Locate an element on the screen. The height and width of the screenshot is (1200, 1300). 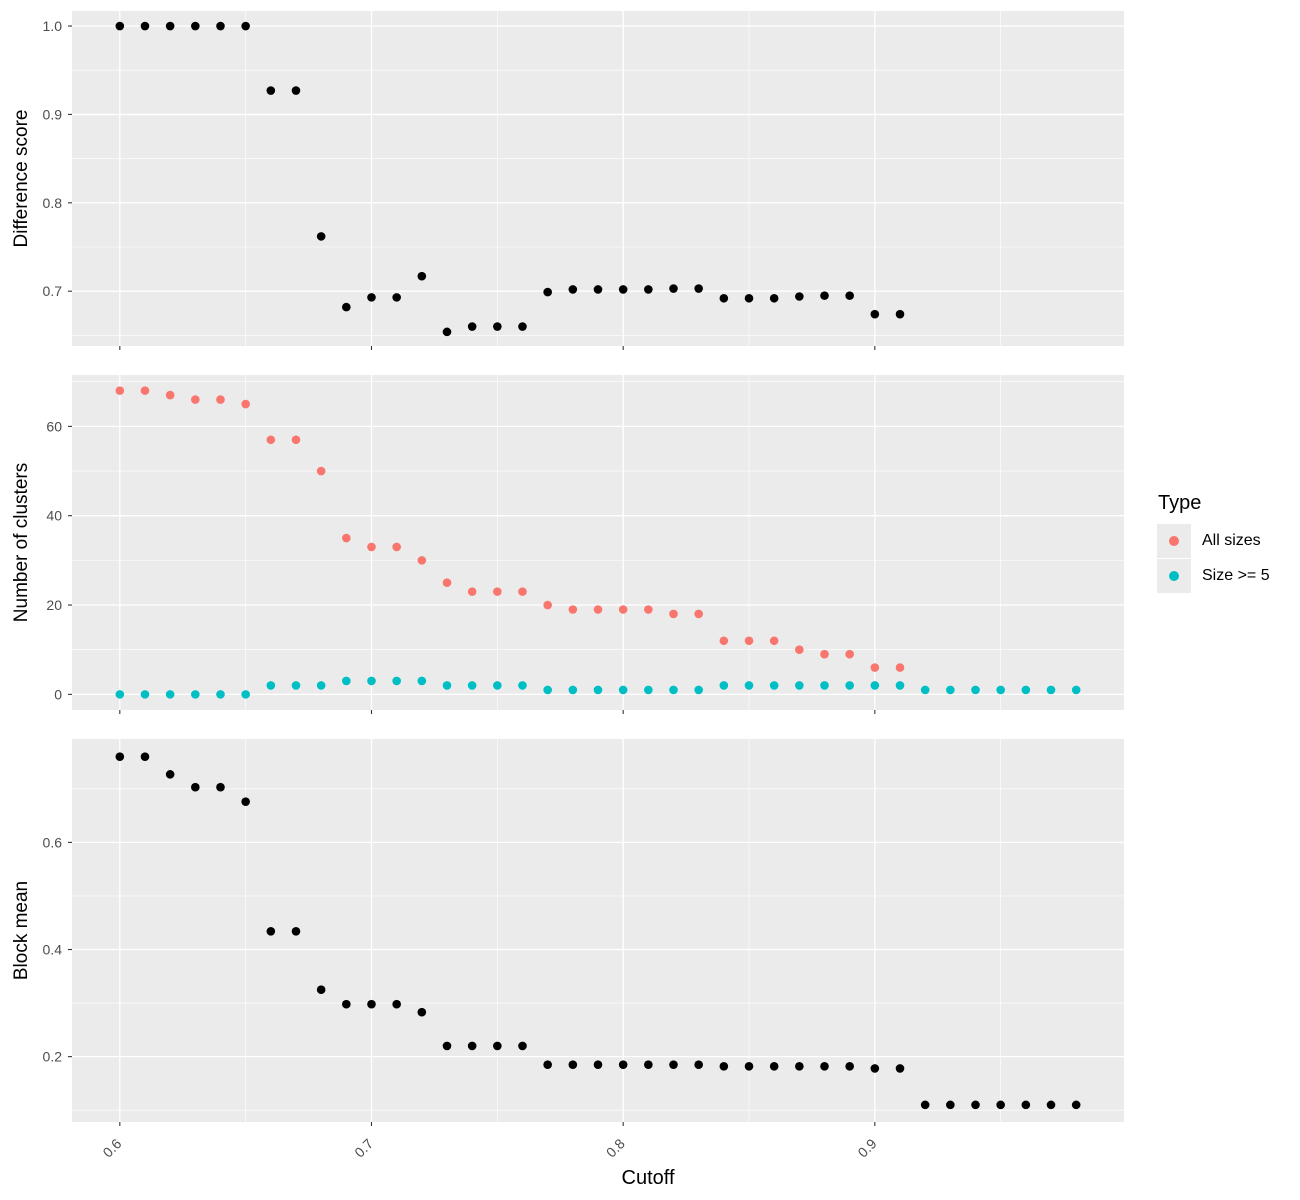
legend-key-all-sizes is located at coordinates (1174, 541).